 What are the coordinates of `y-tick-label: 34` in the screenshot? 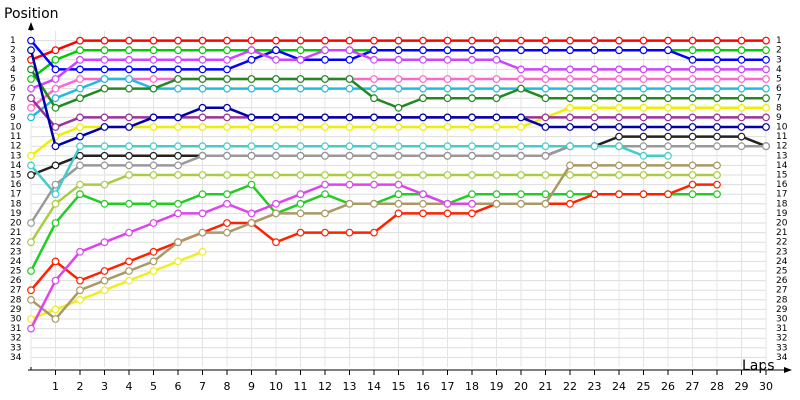 It's located at (16, 358).